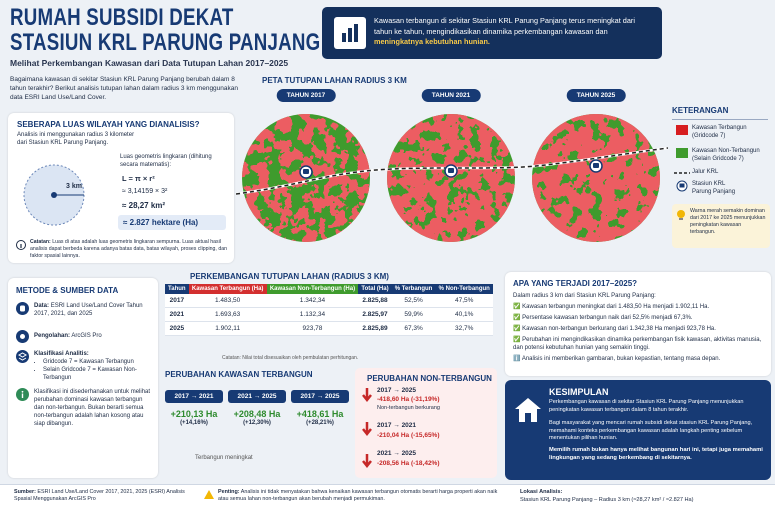 The width and height of the screenshot is (775, 516). I want to click on formula-step: L = π × r², so click(138, 178).